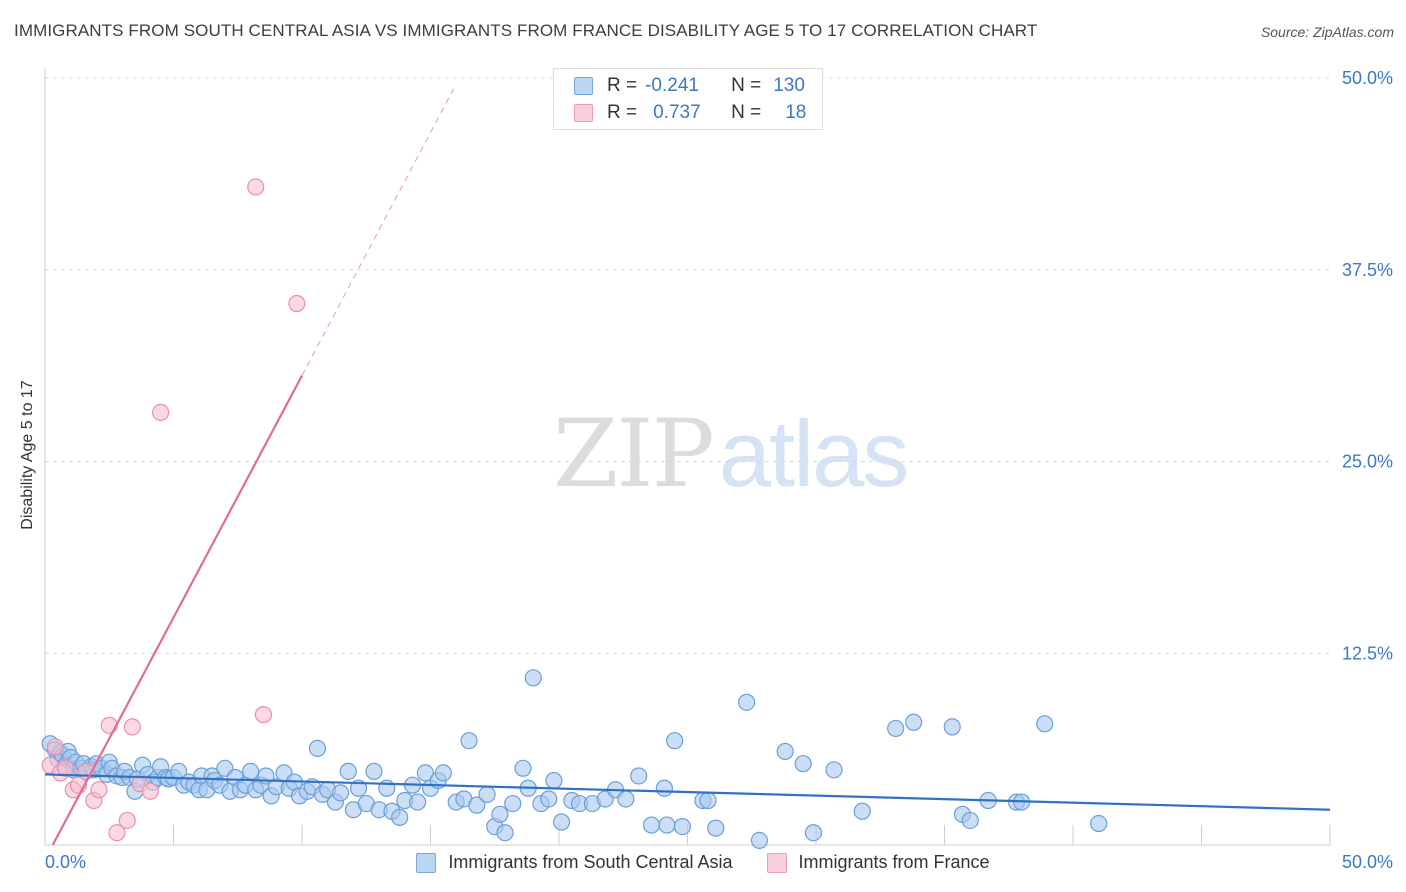 This screenshot has width=1406, height=892. I want to click on x-tick-label: 0.0%, so click(65, 862).